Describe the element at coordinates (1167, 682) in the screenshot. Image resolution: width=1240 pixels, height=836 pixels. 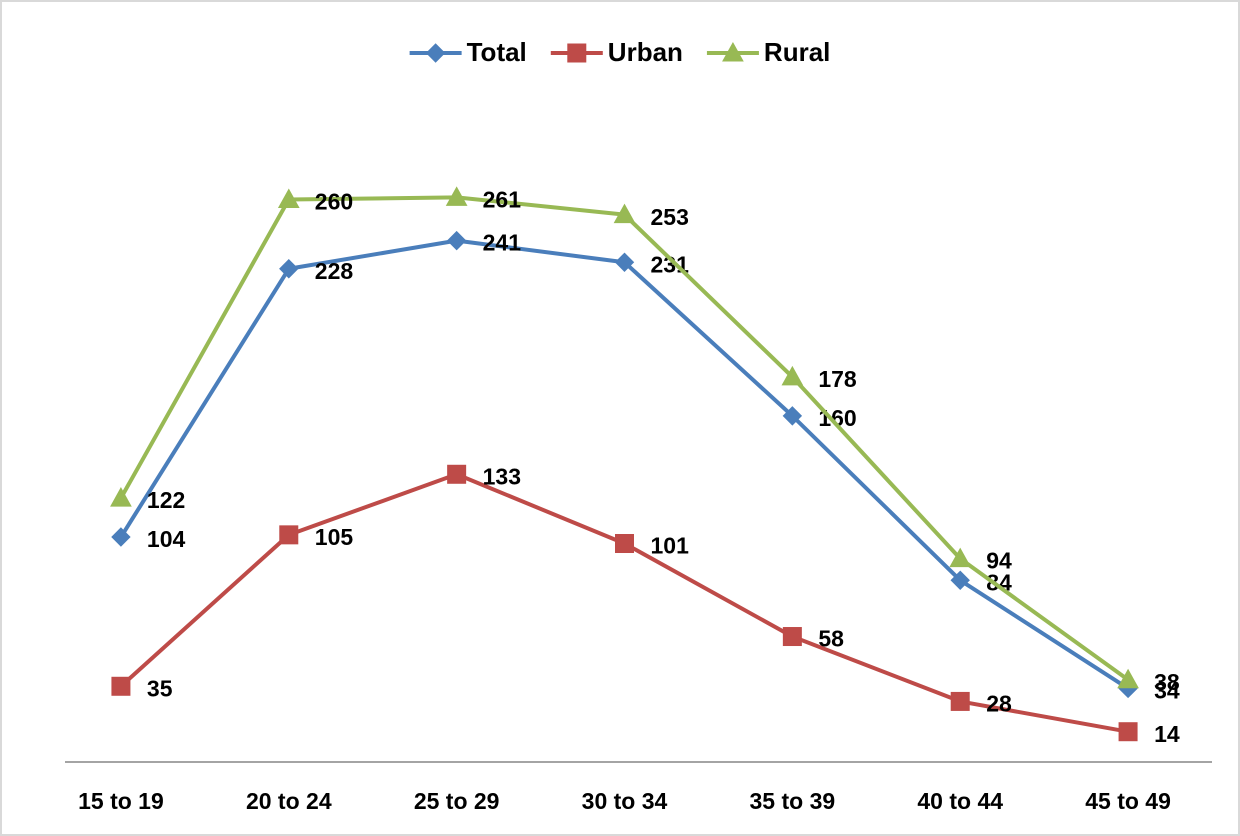
I see `data-label: 38` at that location.